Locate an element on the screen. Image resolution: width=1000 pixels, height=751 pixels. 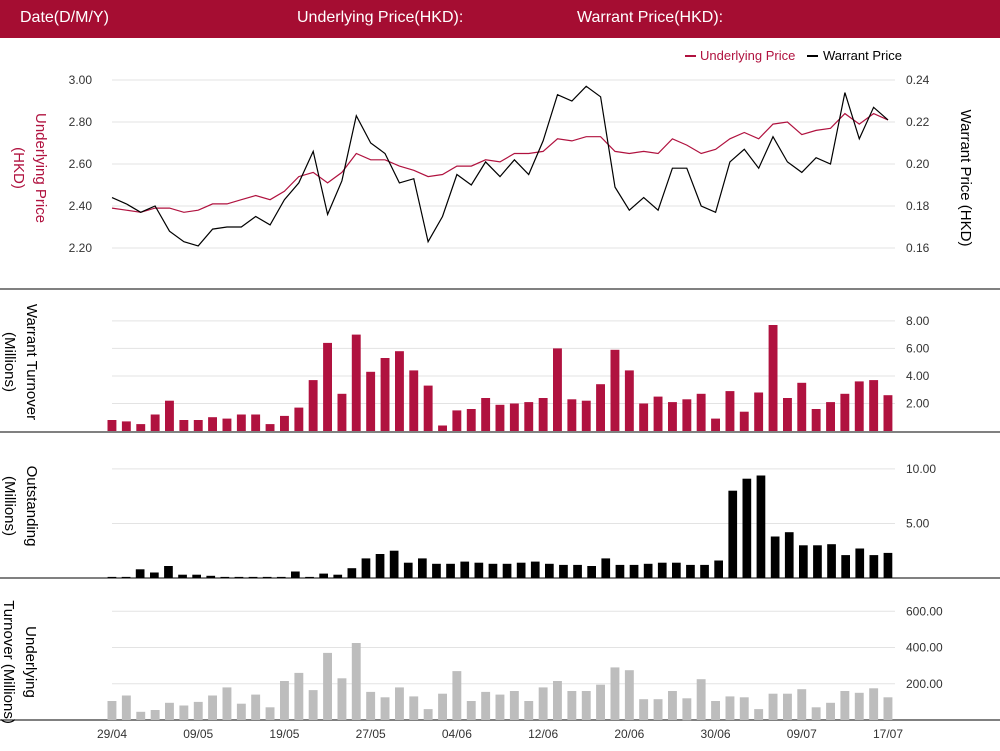
underlying-axis-tick: 3.00 is located at coordinates (81, 80).